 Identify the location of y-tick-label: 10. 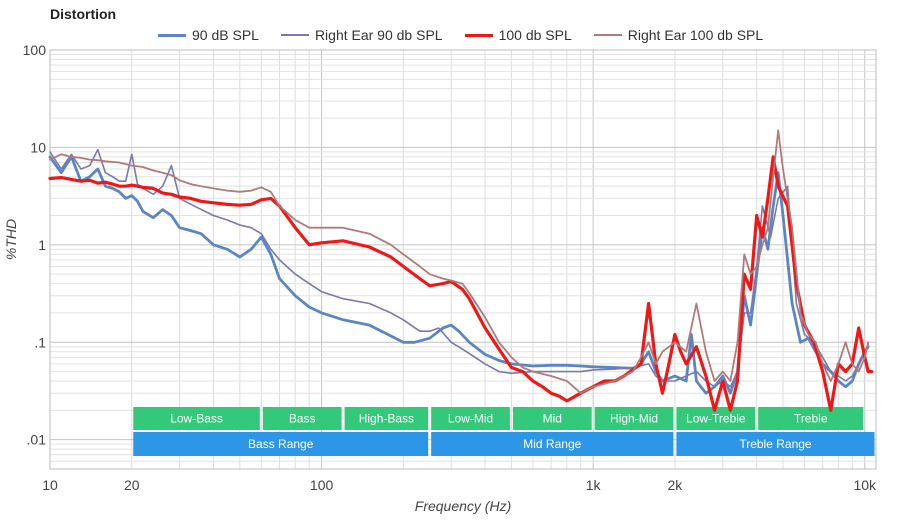
(38, 147).